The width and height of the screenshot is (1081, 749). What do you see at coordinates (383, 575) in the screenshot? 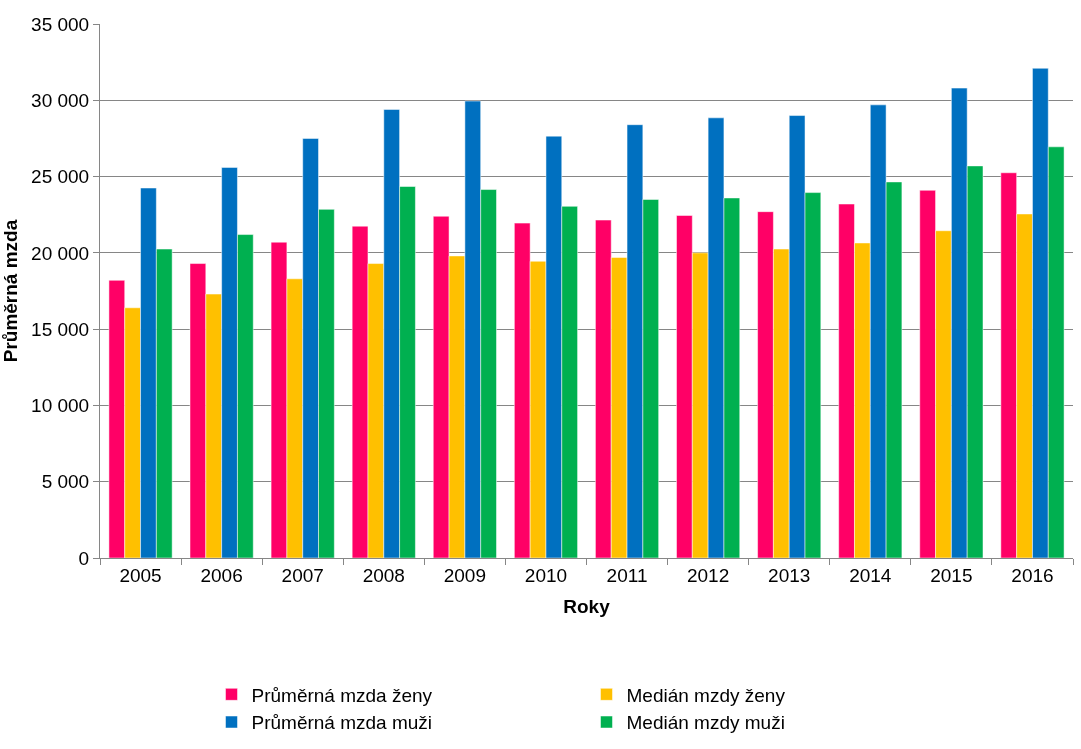
I see `x-tick-label: 2008` at bounding box center [383, 575].